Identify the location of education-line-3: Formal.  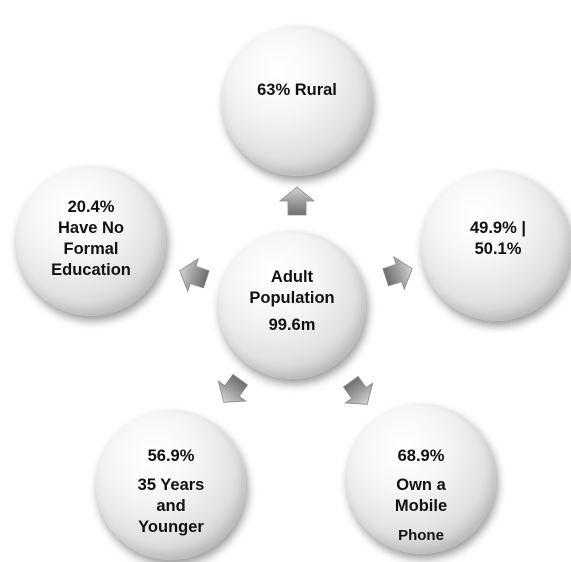
(91, 249).